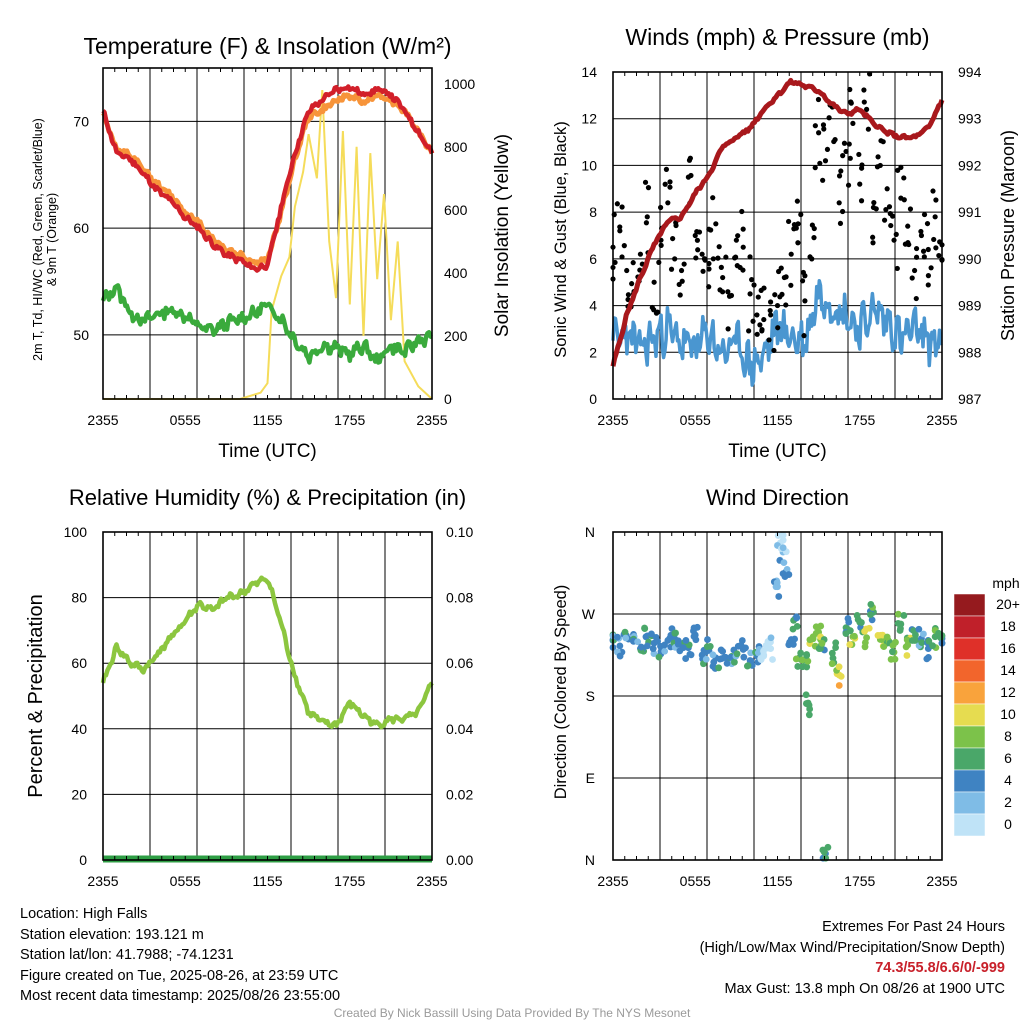 This screenshot has height=1024, width=1024. What do you see at coordinates (777, 37) in the screenshot?
I see `chart-title: Winds (mph) & Pressure (mb)` at bounding box center [777, 37].